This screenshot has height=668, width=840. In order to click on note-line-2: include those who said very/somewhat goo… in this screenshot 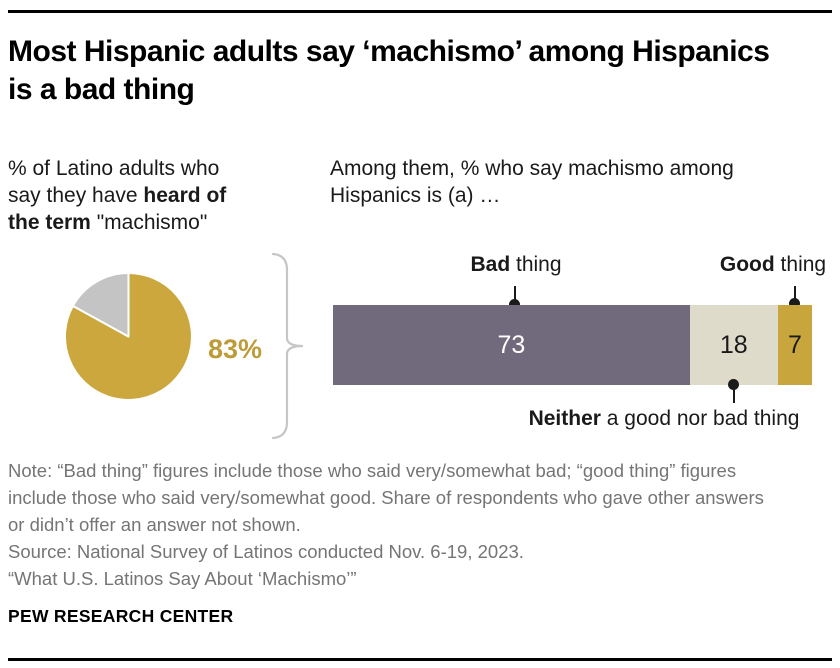, I will do `click(386, 497)`.